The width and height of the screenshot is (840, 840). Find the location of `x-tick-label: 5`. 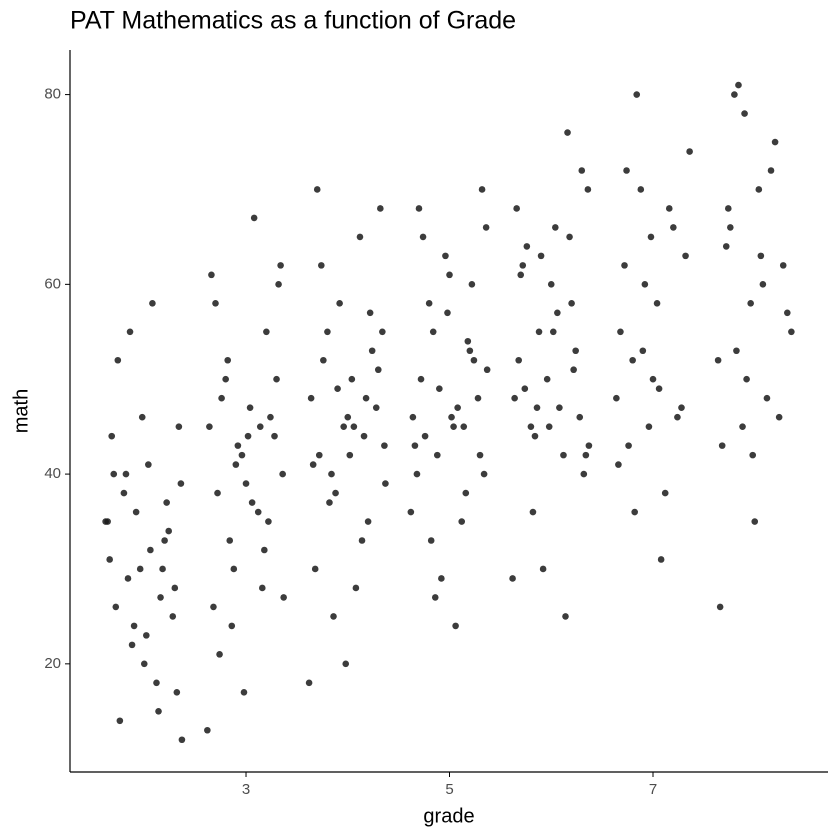

x-tick-label: 5 is located at coordinates (449, 789).